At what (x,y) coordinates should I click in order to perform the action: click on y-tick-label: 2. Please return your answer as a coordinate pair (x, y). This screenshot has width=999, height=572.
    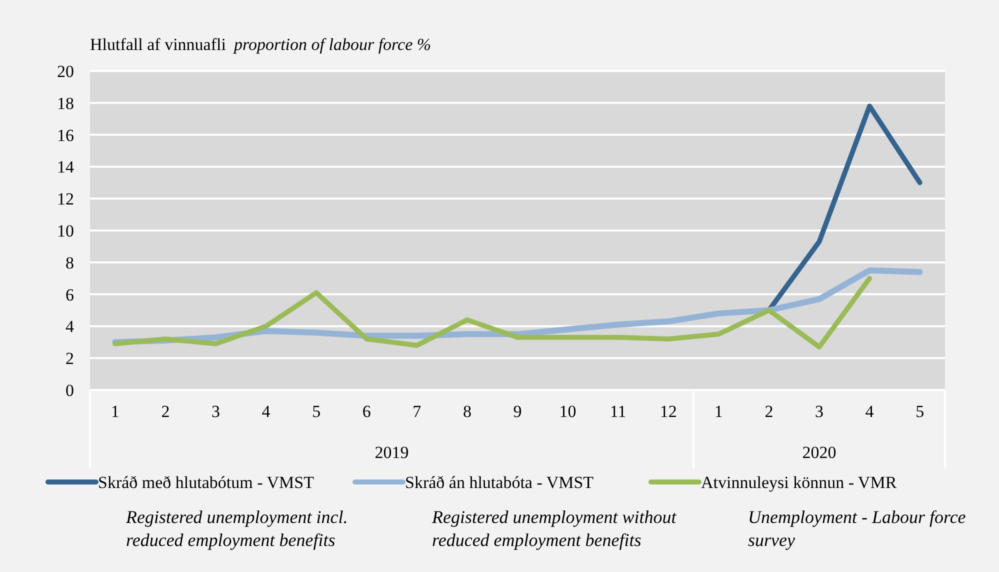
    Looking at the image, I should click on (70, 358).